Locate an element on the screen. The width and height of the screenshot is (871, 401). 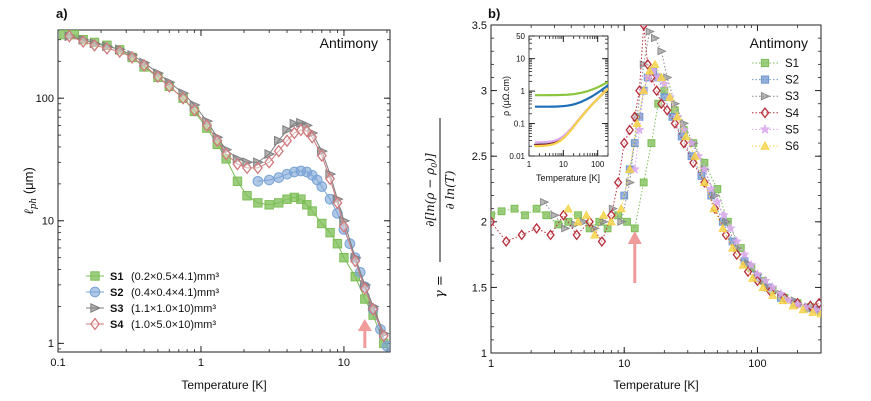
legend-a-desc-S3: (1.1×1.0×10)mm³ is located at coordinates (173, 309).